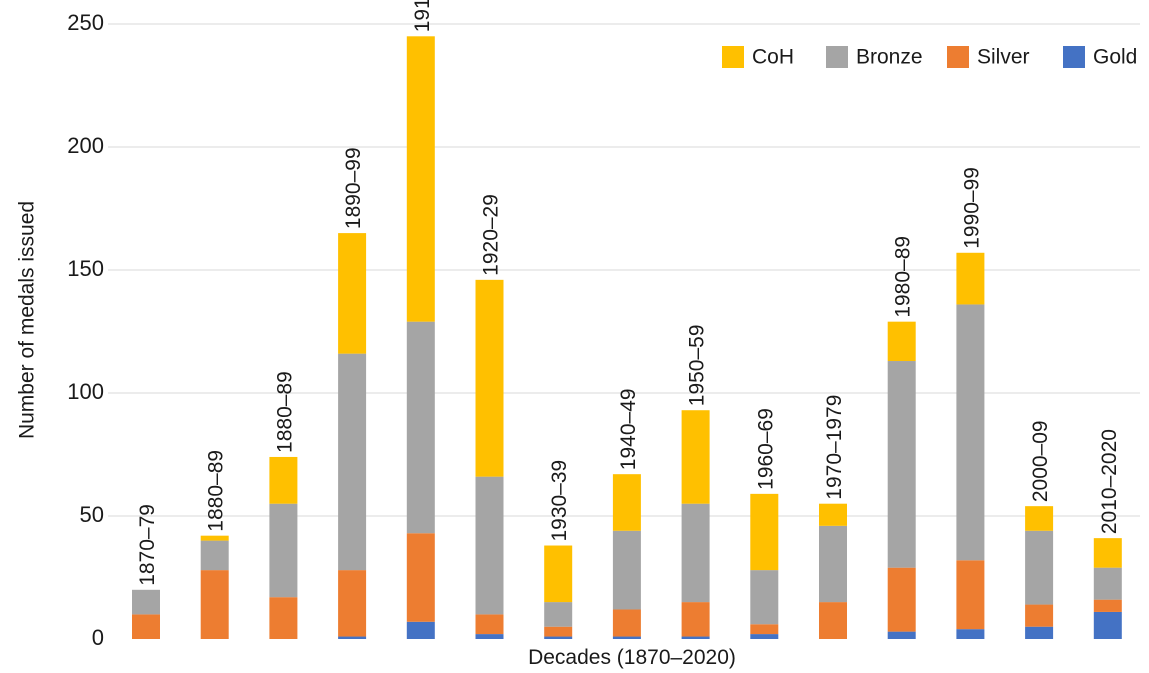 This screenshot has width=1149, height=673. I want to click on y-tick-label: 50, so click(92, 514).